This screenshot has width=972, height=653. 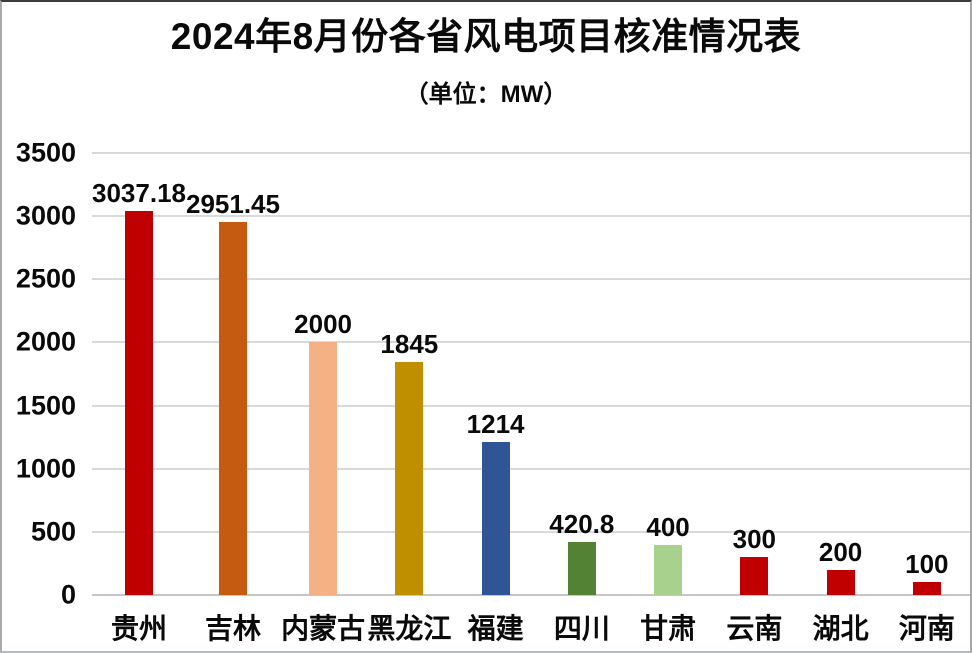 I want to click on y-tick-label-3500: 3500, so click(x=45, y=152).